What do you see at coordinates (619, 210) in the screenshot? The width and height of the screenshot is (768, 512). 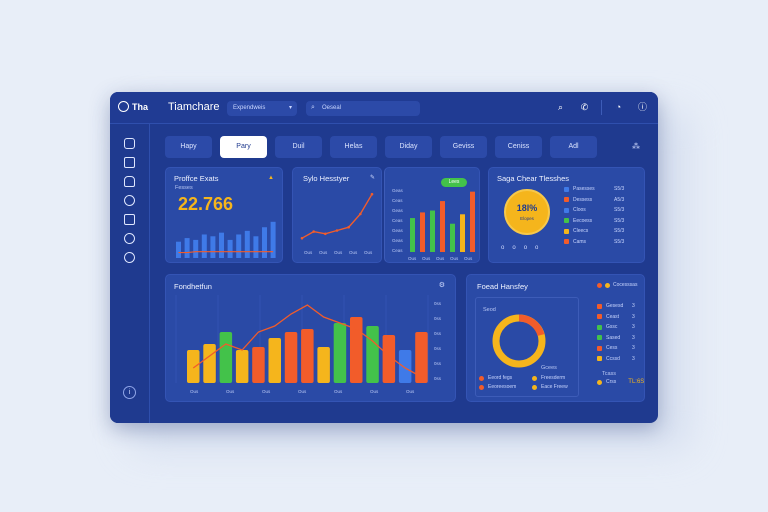 I see `legend-value: S5/3` at bounding box center [619, 210].